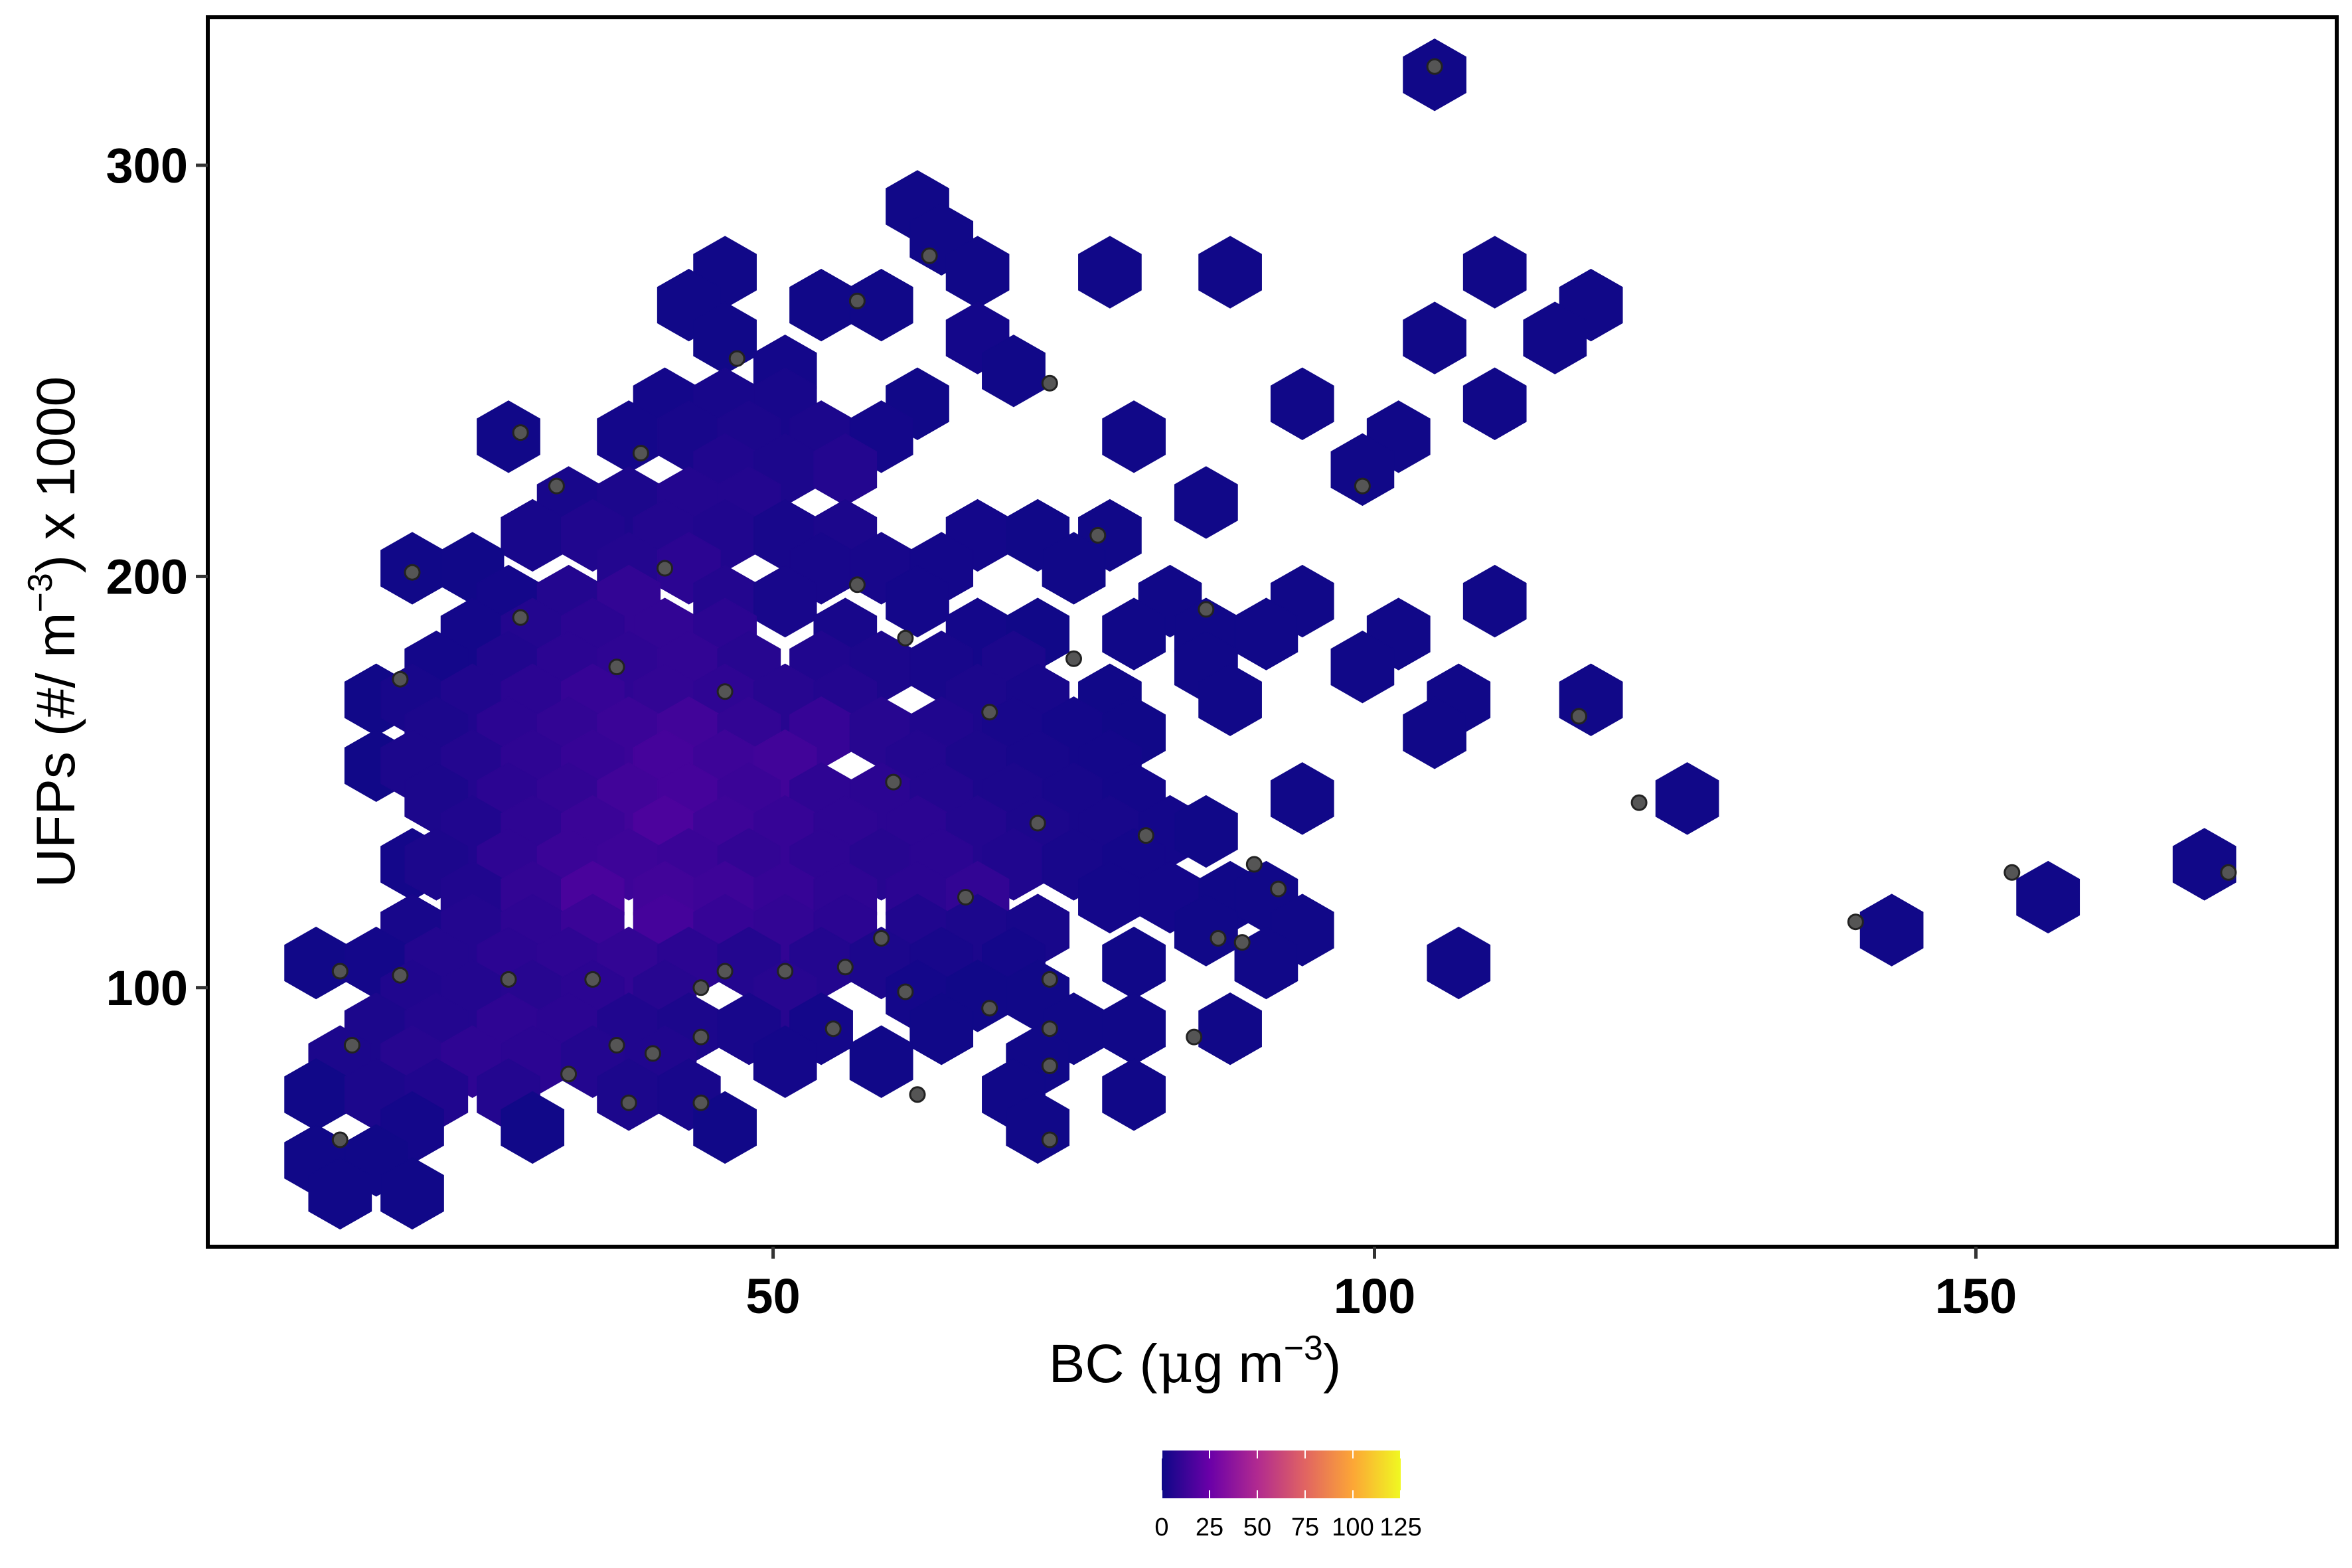  Describe the element at coordinates (1196, 1362) in the screenshot. I see `x-axis-title: BC (μg m−3)` at that location.